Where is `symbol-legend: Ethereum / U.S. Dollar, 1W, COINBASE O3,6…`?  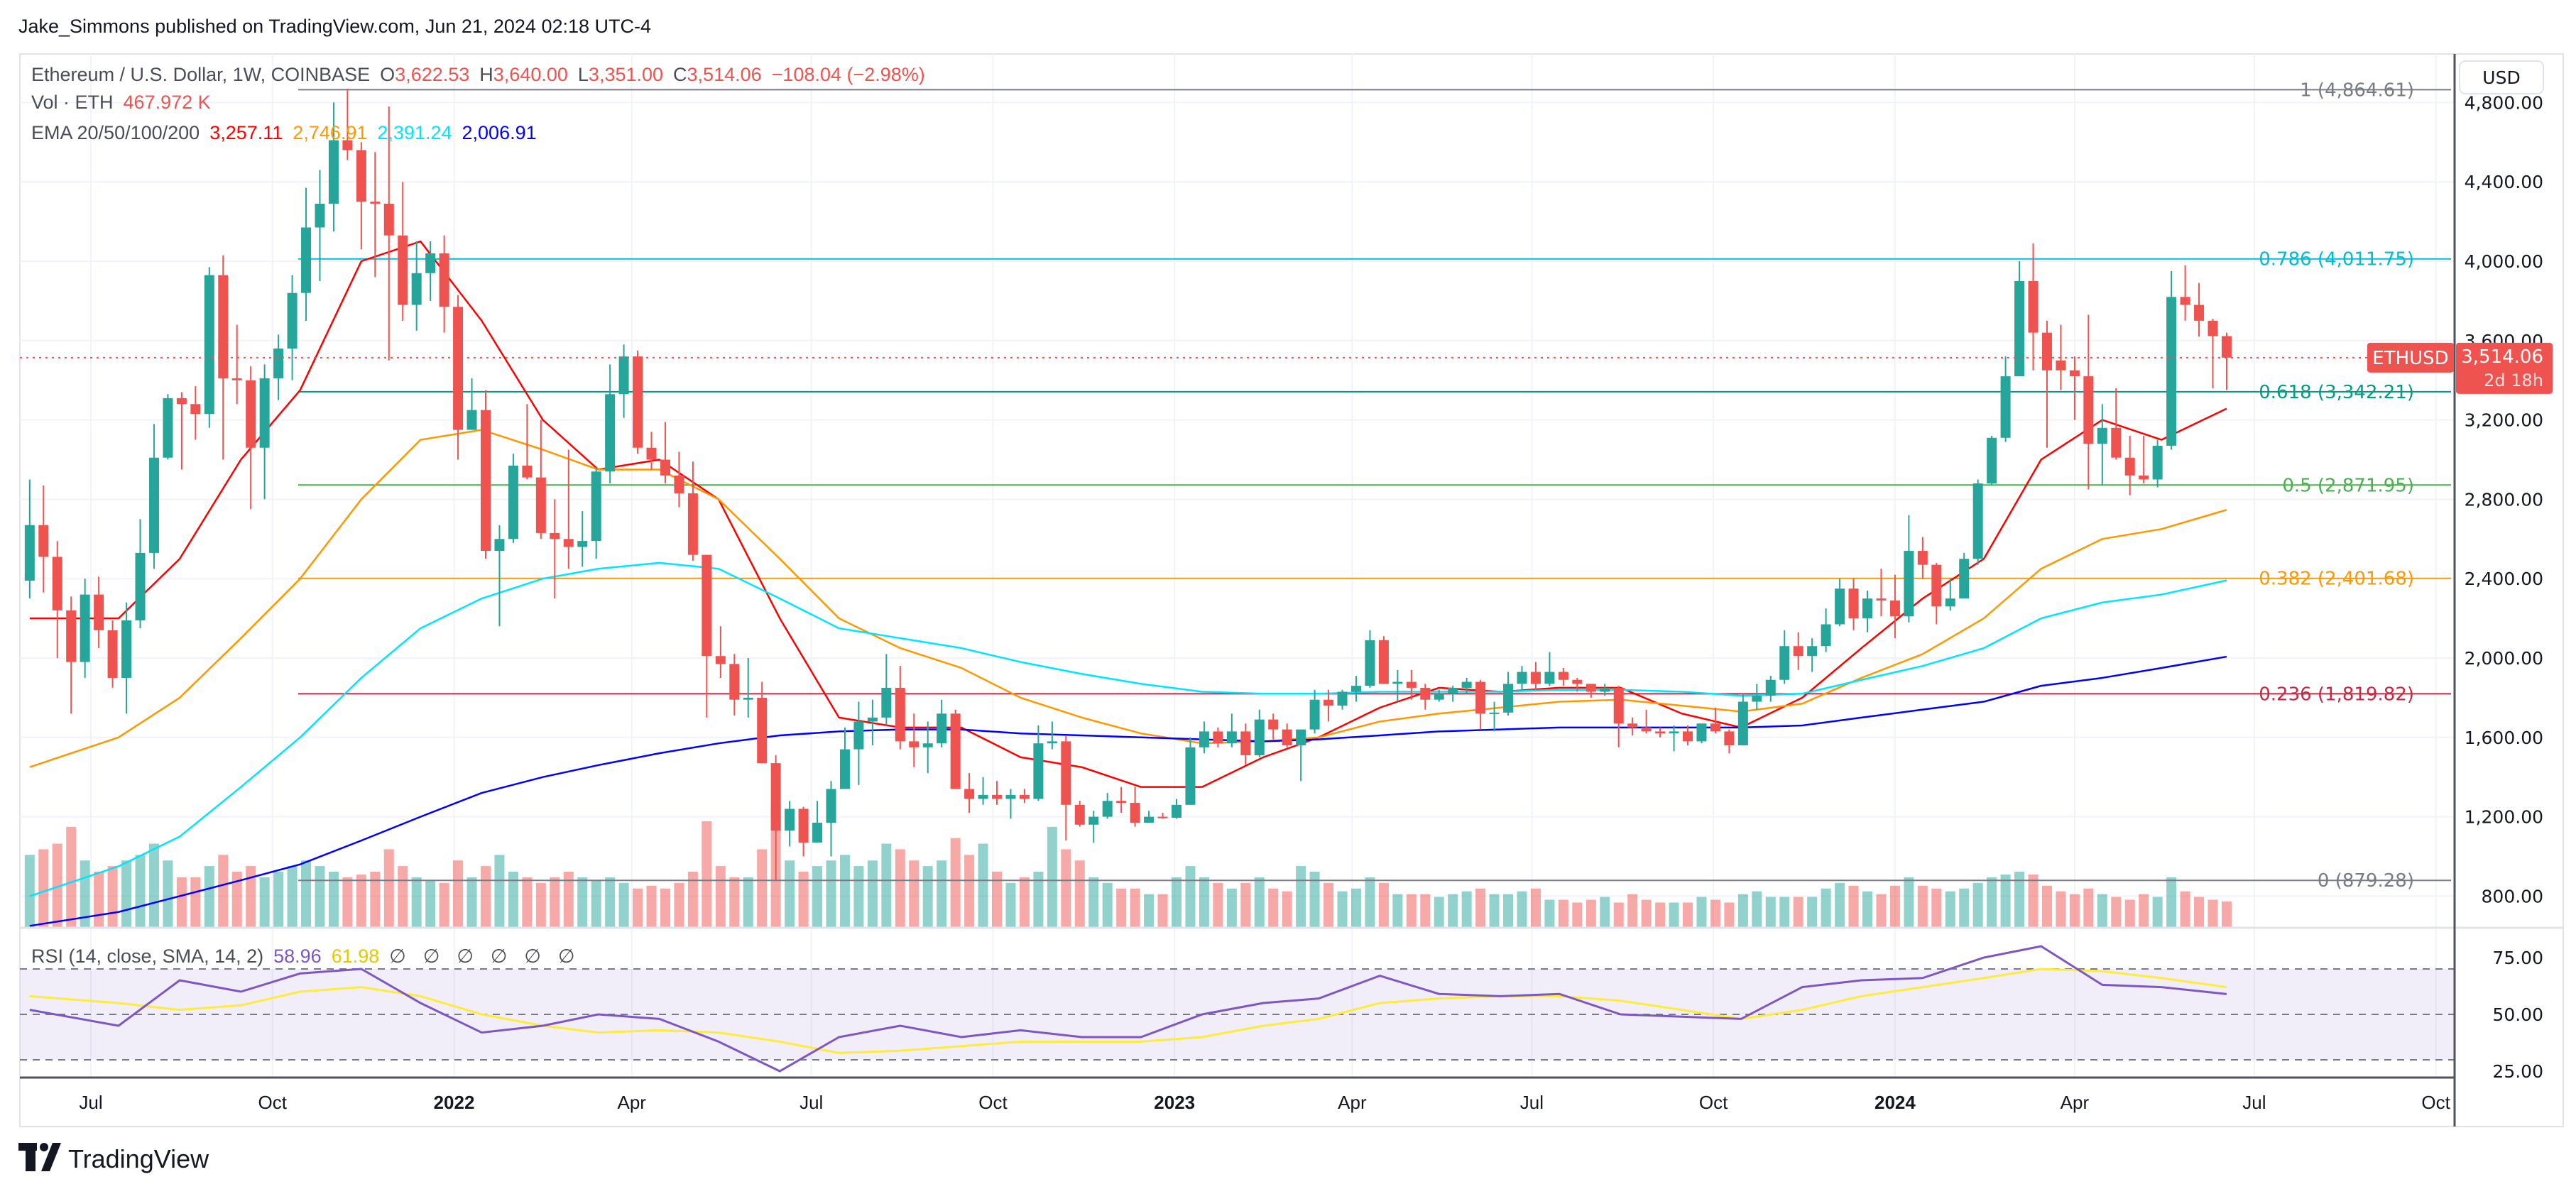
symbol-legend: Ethereum / U.S. Dollar, 1W, COINBASE O3,6… is located at coordinates (478, 75).